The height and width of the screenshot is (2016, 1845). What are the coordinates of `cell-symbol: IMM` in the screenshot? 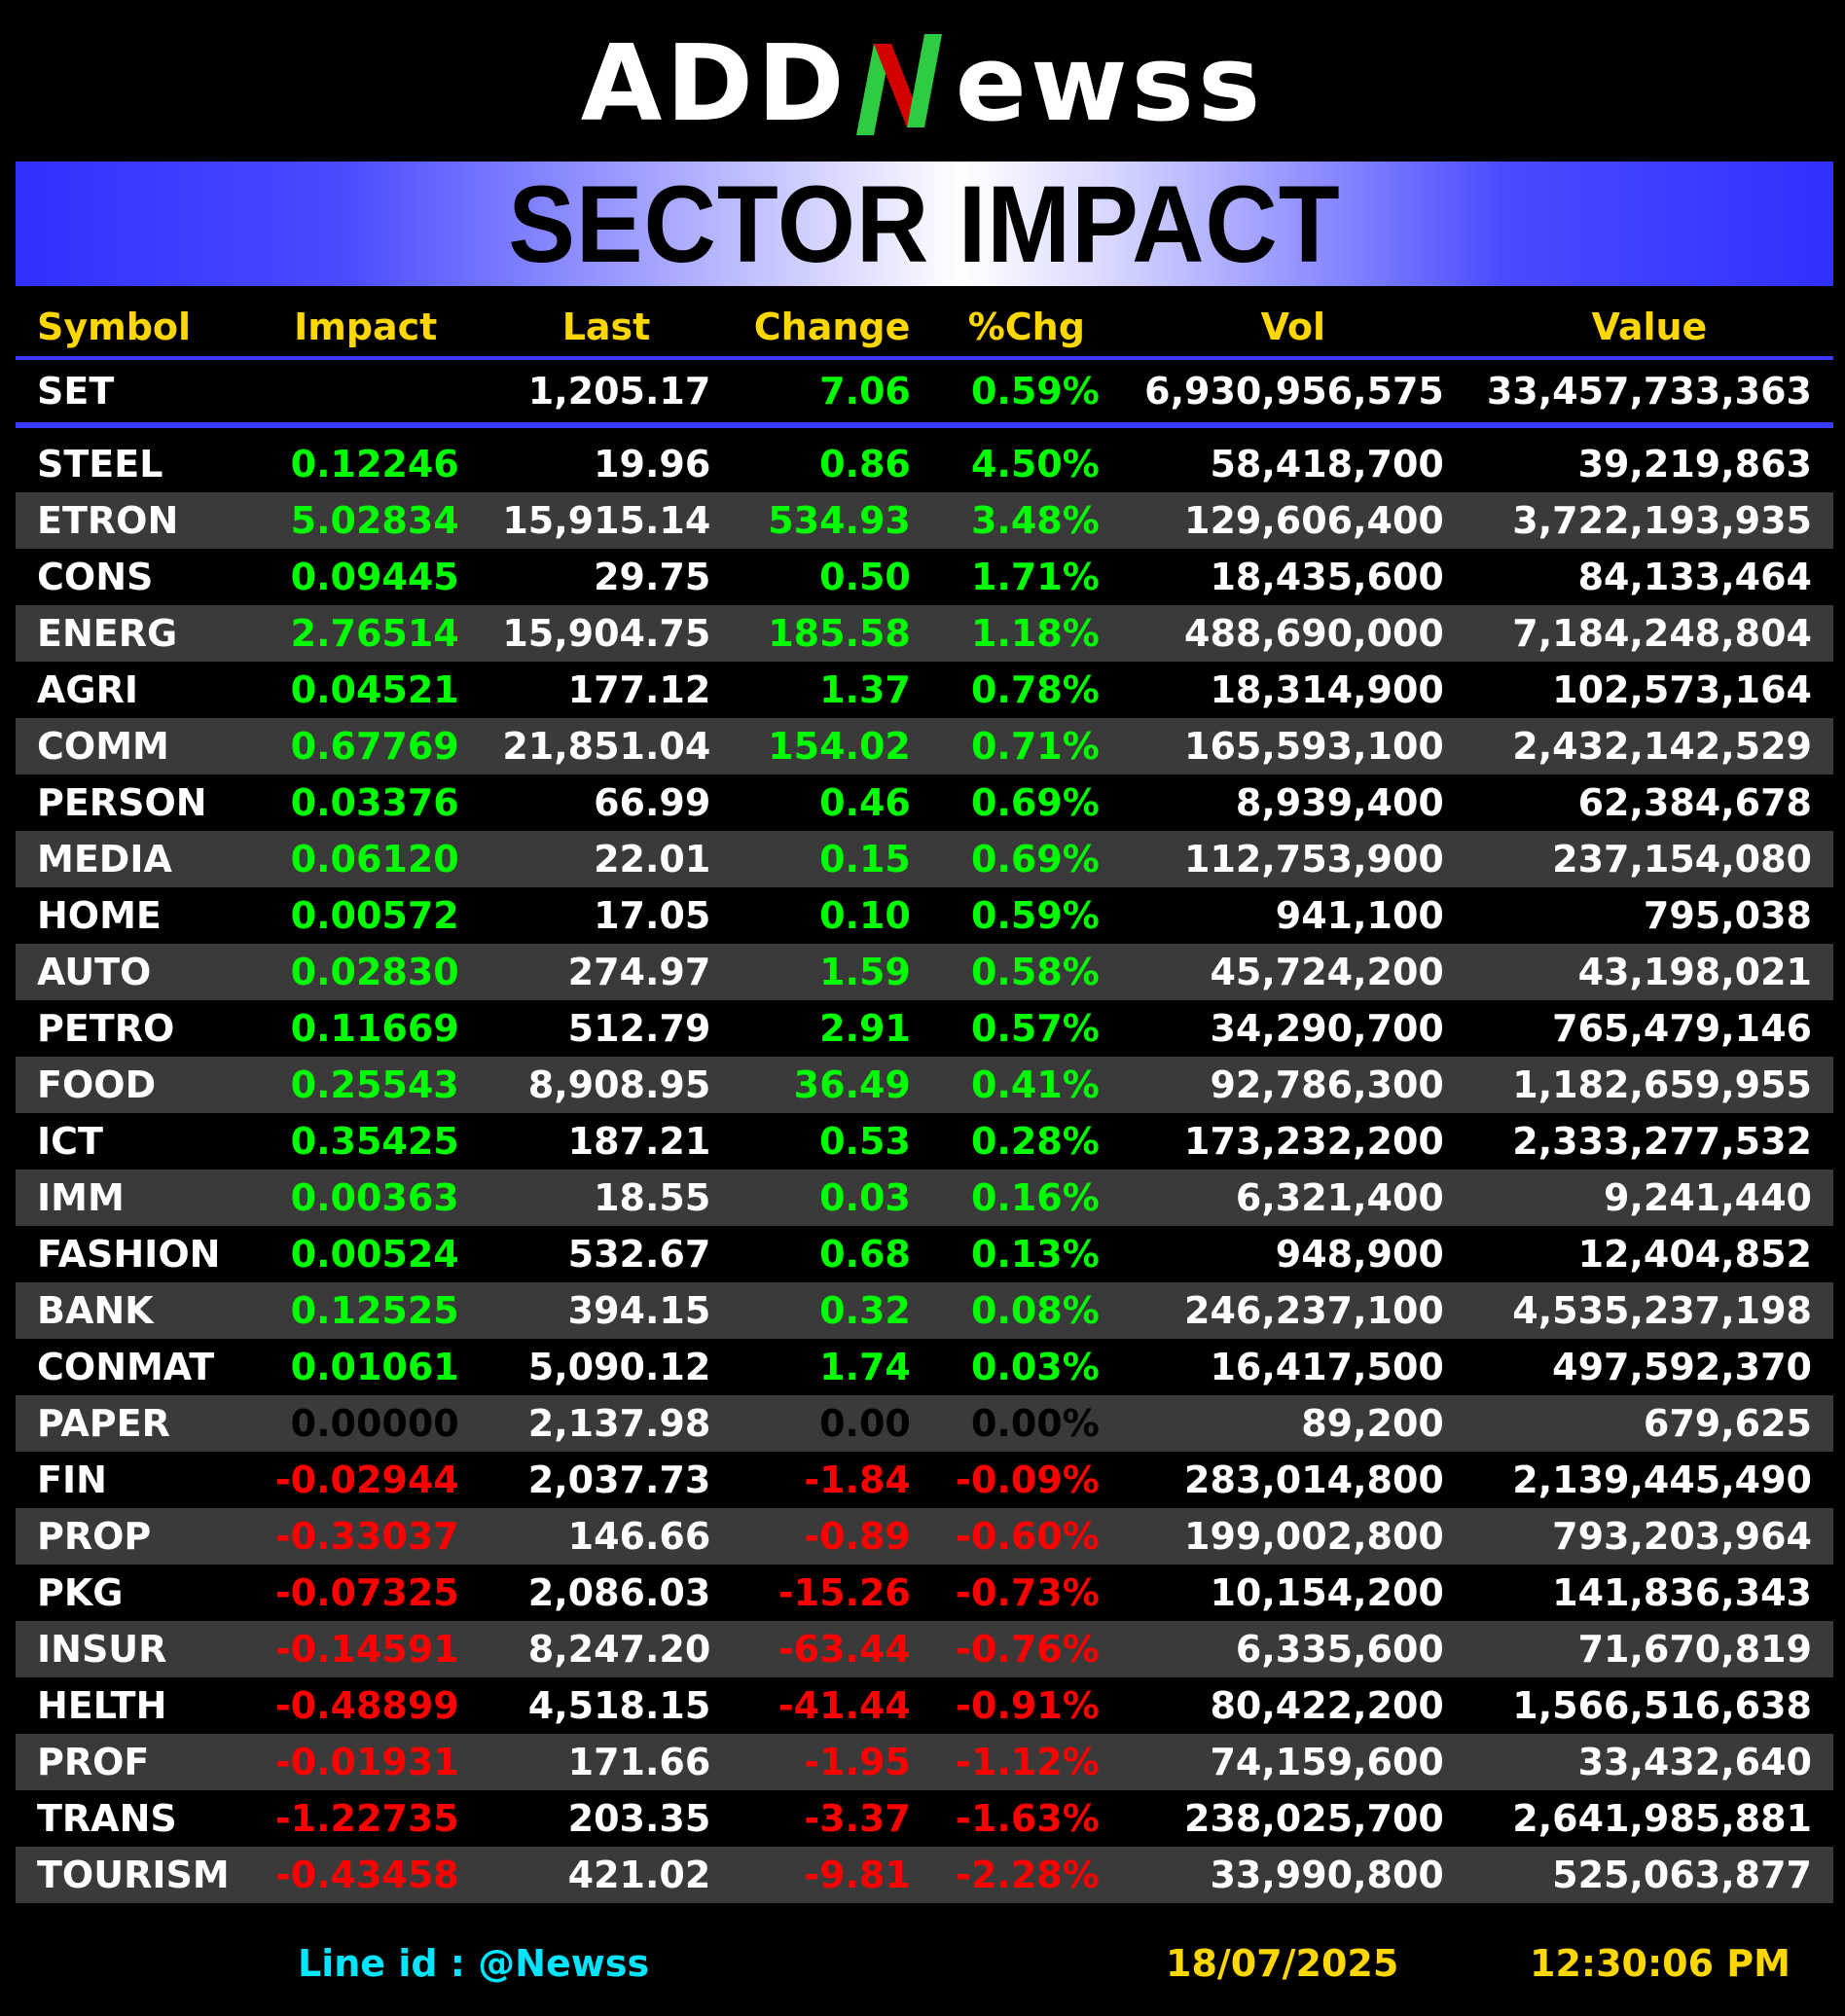 It's located at (81, 1197).